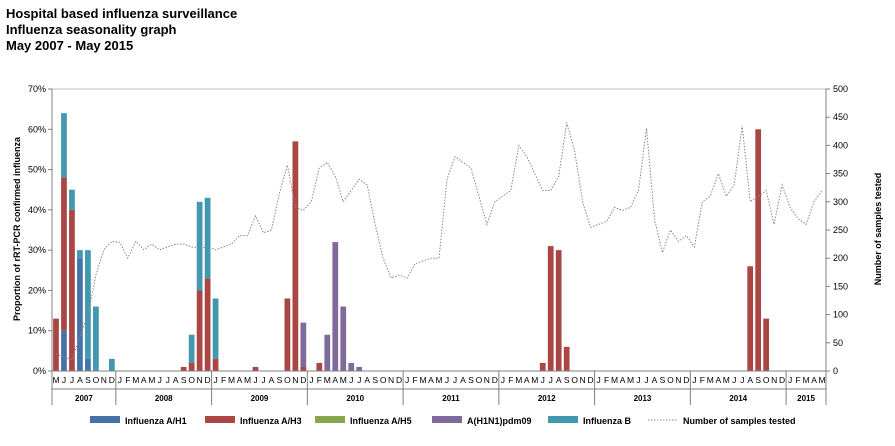 This screenshot has width=895, height=446. I want to click on y-tick-label: 0%, so click(39, 371).